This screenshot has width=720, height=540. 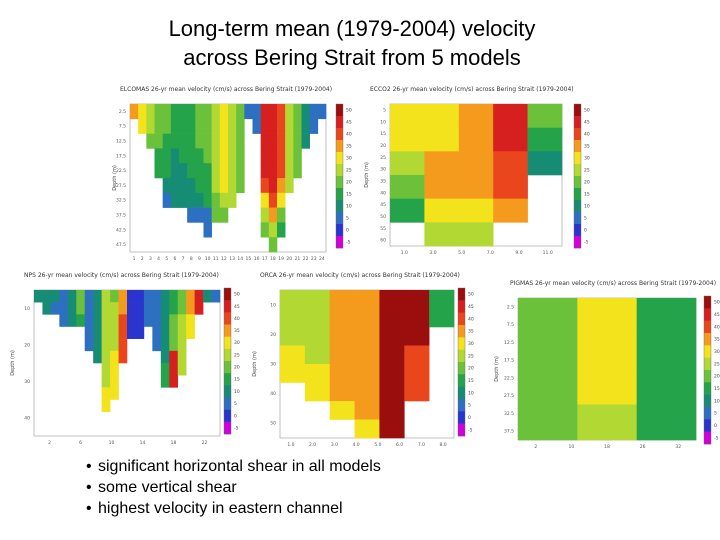 I want to click on y-tick-label: 60, so click(x=383, y=241).